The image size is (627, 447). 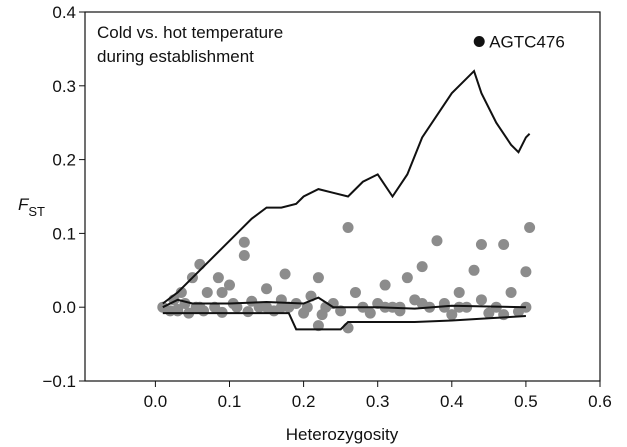 What do you see at coordinates (64, 307) in the screenshot?
I see `y-tick-label: 0.0` at bounding box center [64, 307].